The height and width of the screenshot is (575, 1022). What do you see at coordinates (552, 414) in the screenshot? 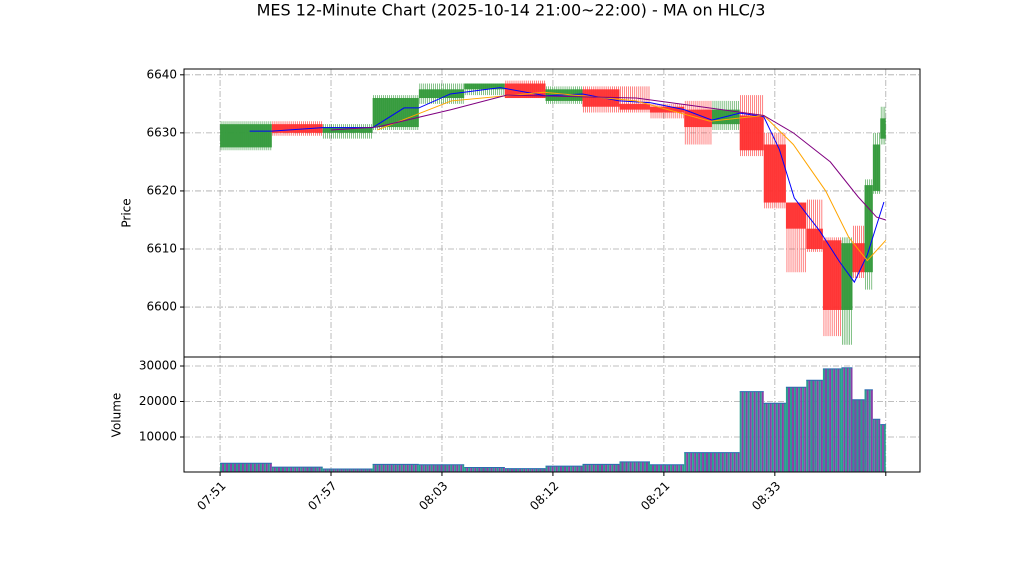
I see `volume-frame` at bounding box center [552, 414].